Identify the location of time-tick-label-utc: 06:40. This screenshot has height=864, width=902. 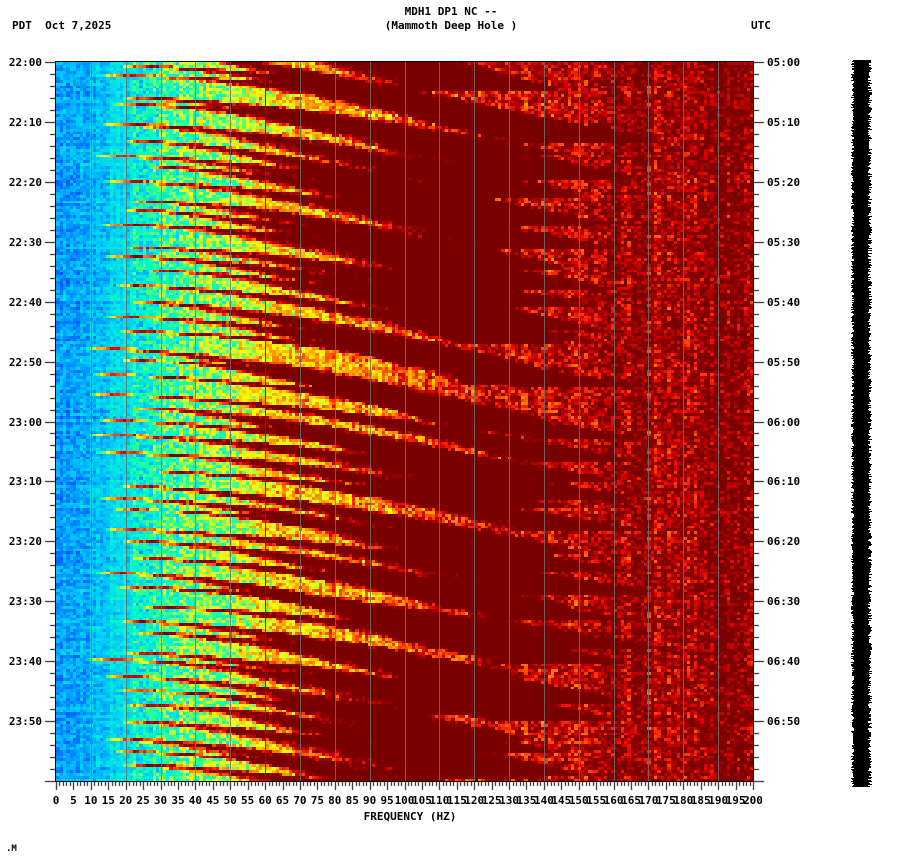
(784, 662).